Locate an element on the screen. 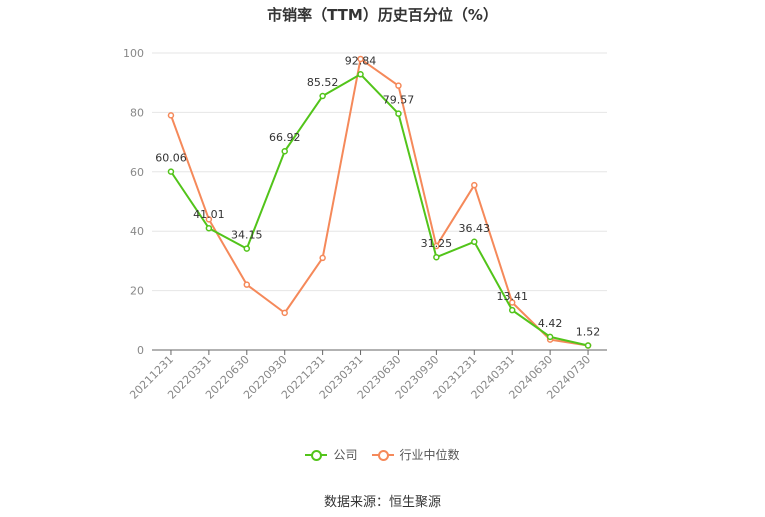  data-label: 13.41 is located at coordinates (512, 296).